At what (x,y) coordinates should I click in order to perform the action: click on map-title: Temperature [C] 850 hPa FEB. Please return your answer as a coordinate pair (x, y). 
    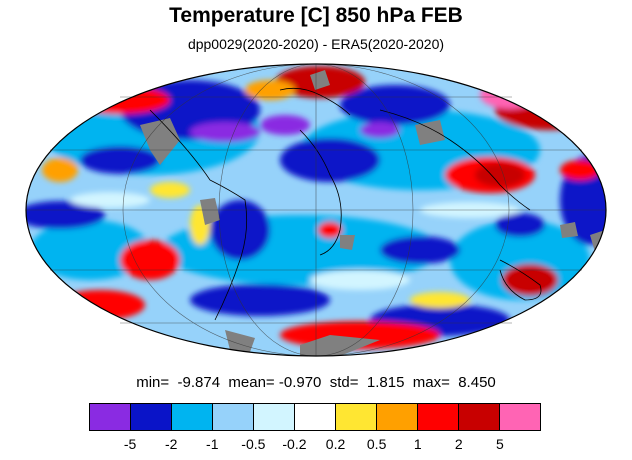
    Looking at the image, I should click on (316, 15).